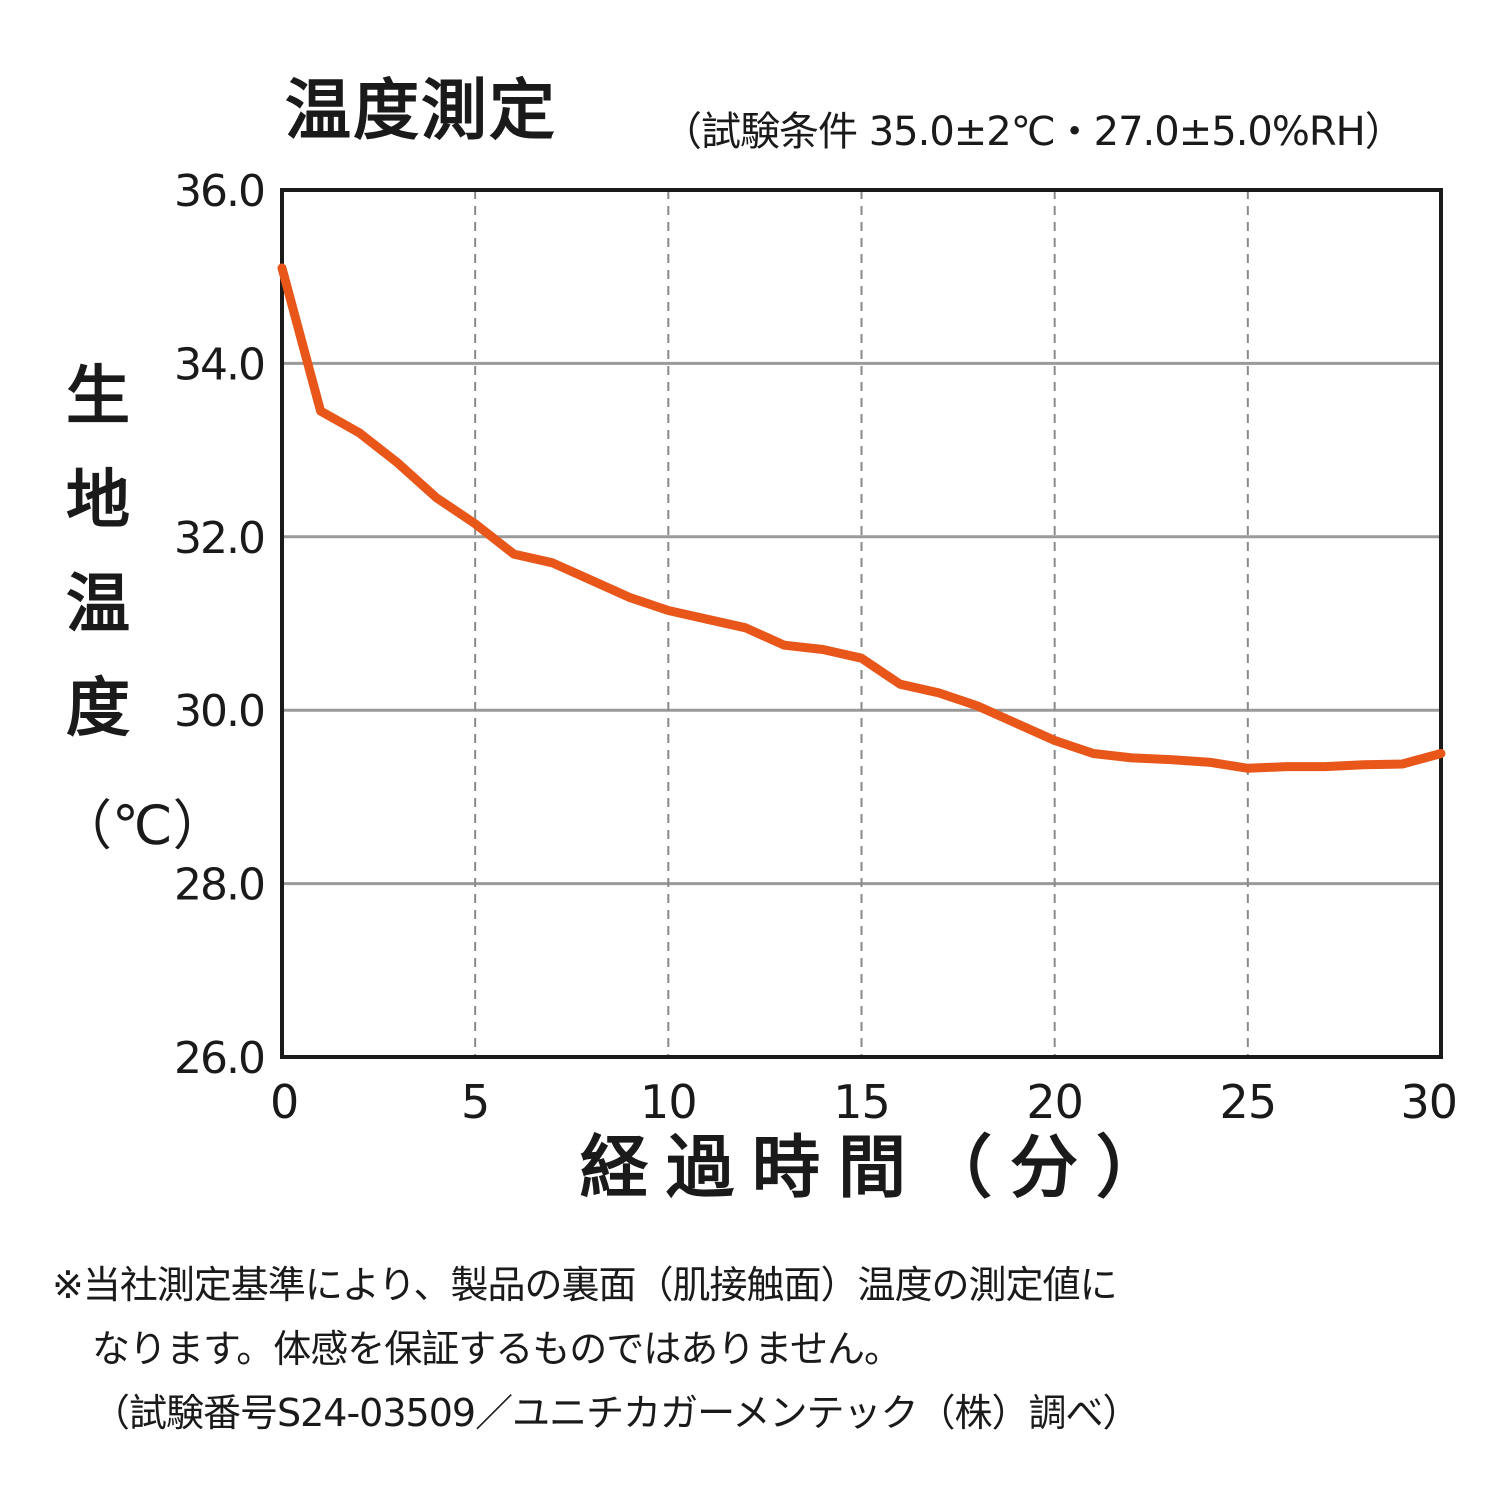 The image size is (1500, 1500). I want to click on y-axis-label-char: 生, so click(98, 397).